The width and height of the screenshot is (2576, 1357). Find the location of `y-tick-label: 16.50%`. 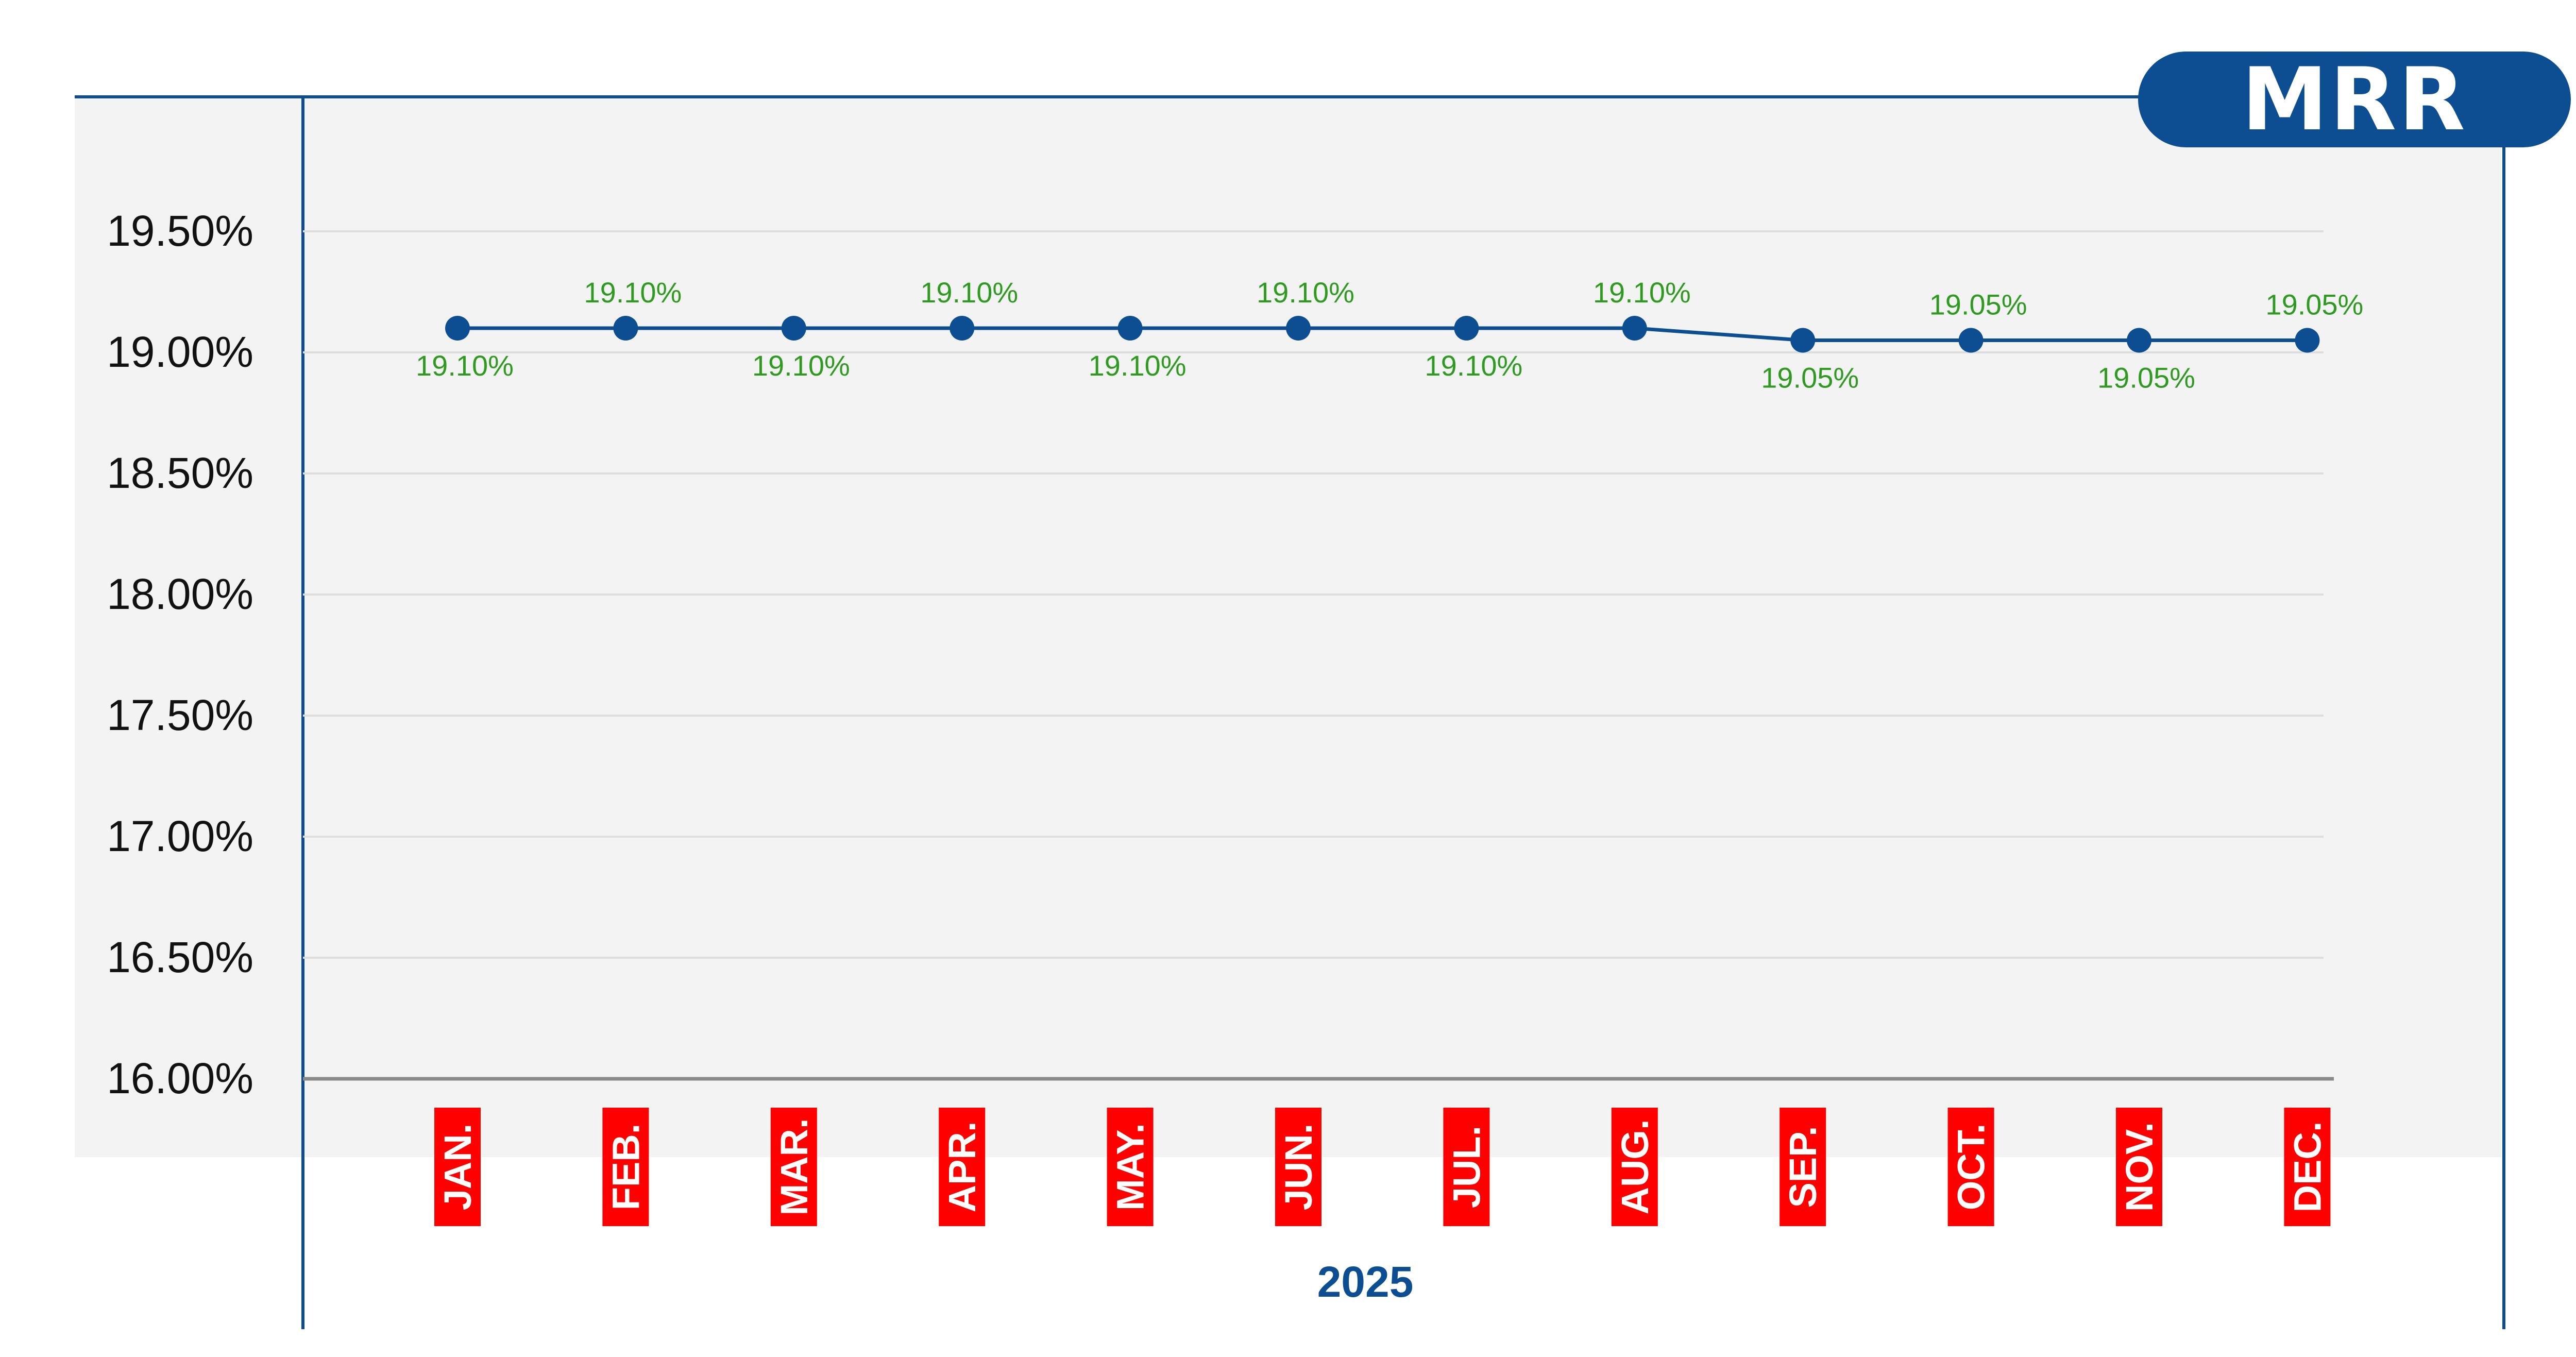

y-tick-label: 16.50% is located at coordinates (180, 957).